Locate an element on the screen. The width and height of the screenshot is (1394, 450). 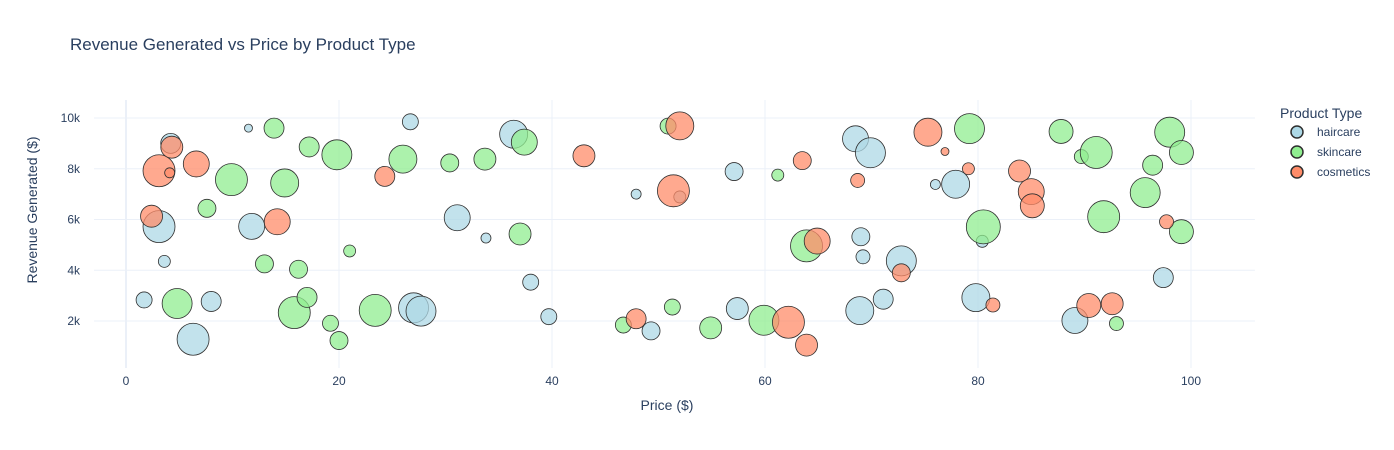
y-tick-label: 2k is located at coordinates (74, 321).